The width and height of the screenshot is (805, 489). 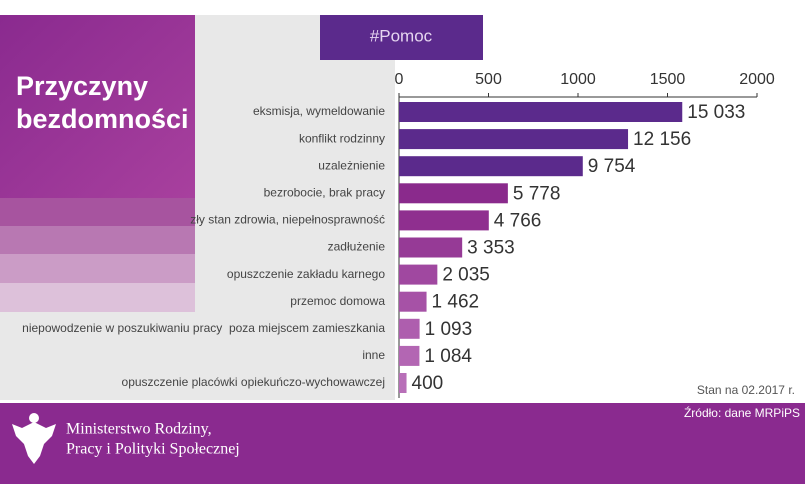 I want to click on value-label: 15 033, so click(x=716, y=112).